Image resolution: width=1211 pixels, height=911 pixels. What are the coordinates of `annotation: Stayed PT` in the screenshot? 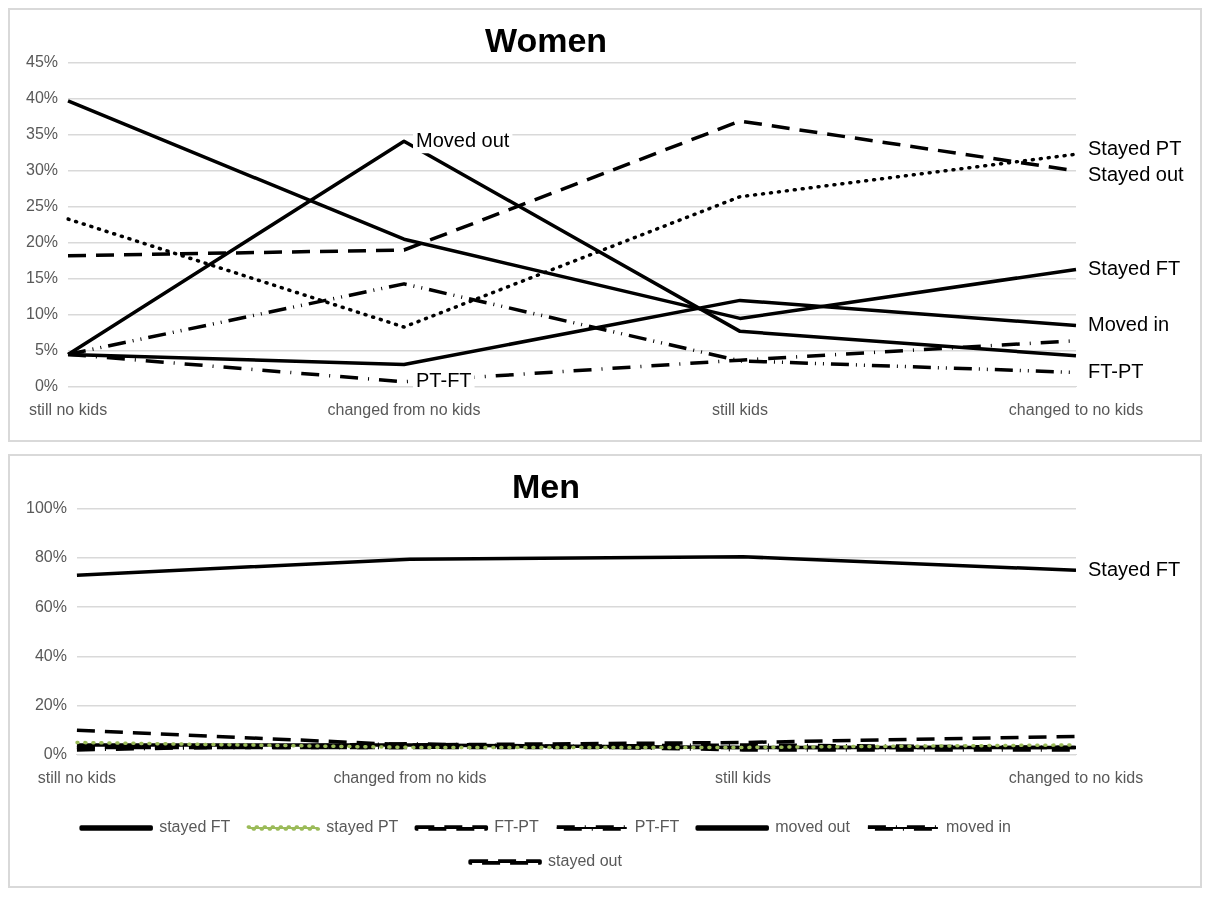 It's located at (1135, 148).